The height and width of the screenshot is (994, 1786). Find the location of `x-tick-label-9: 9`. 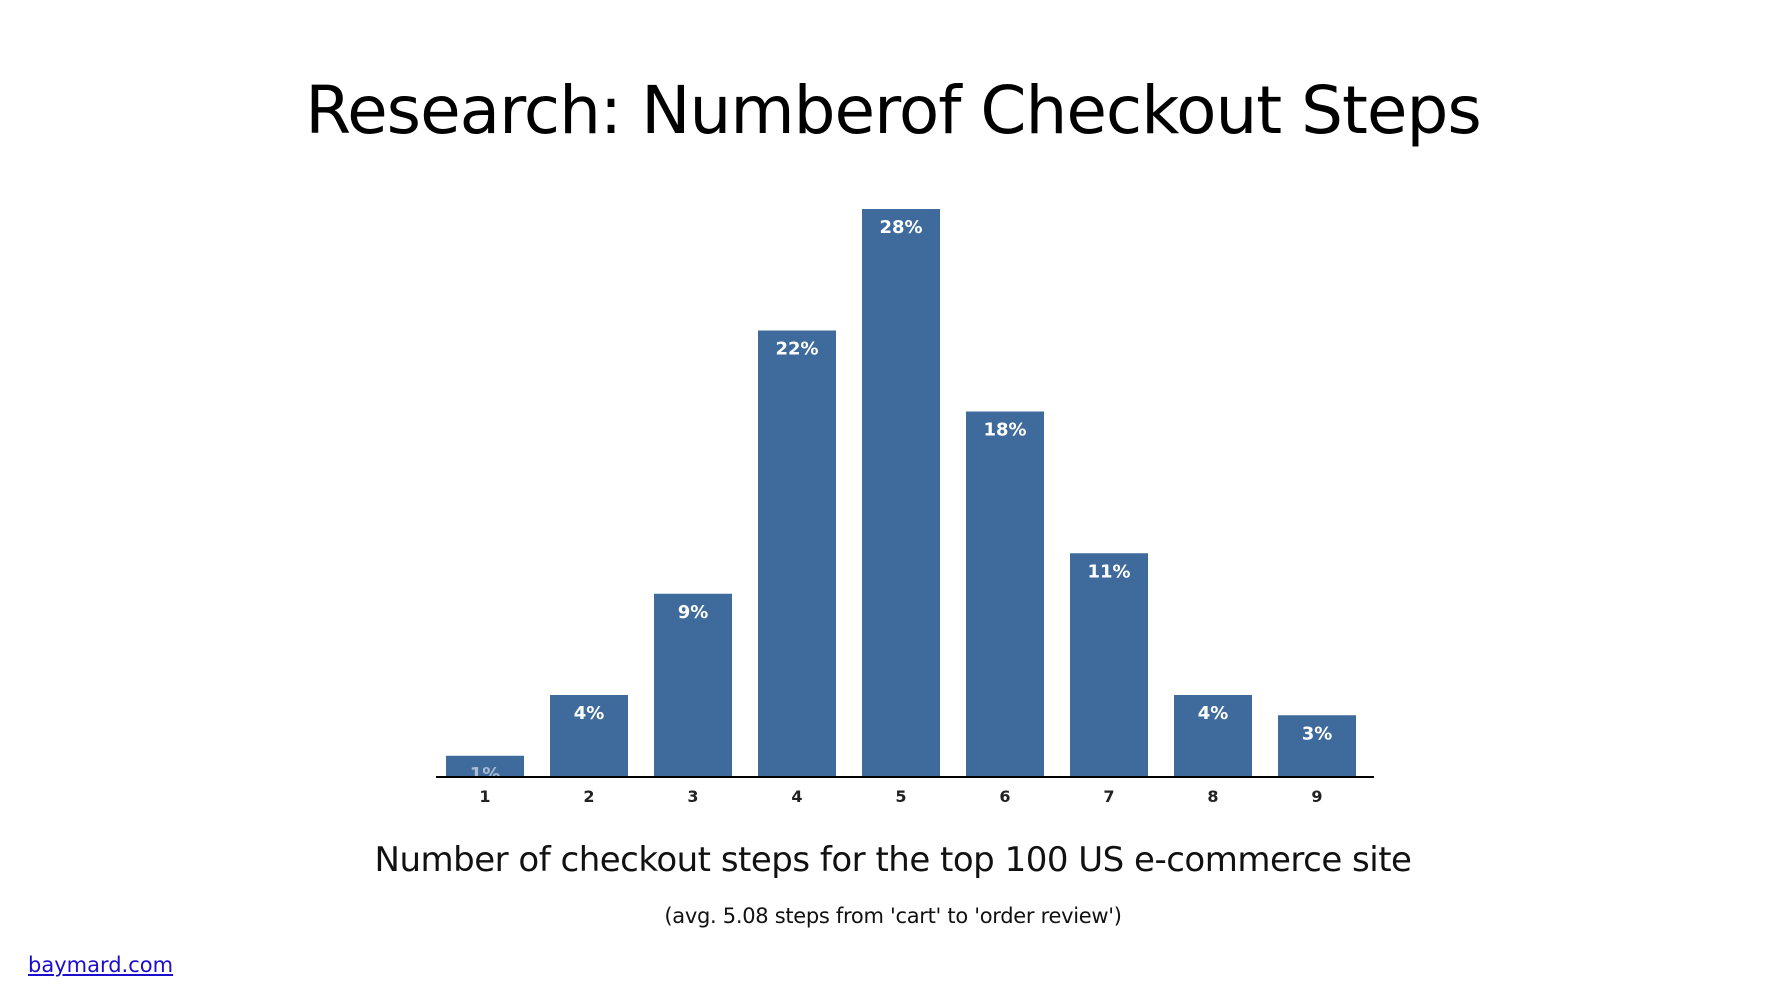

x-tick-label-9: 9 is located at coordinates (1316, 796).